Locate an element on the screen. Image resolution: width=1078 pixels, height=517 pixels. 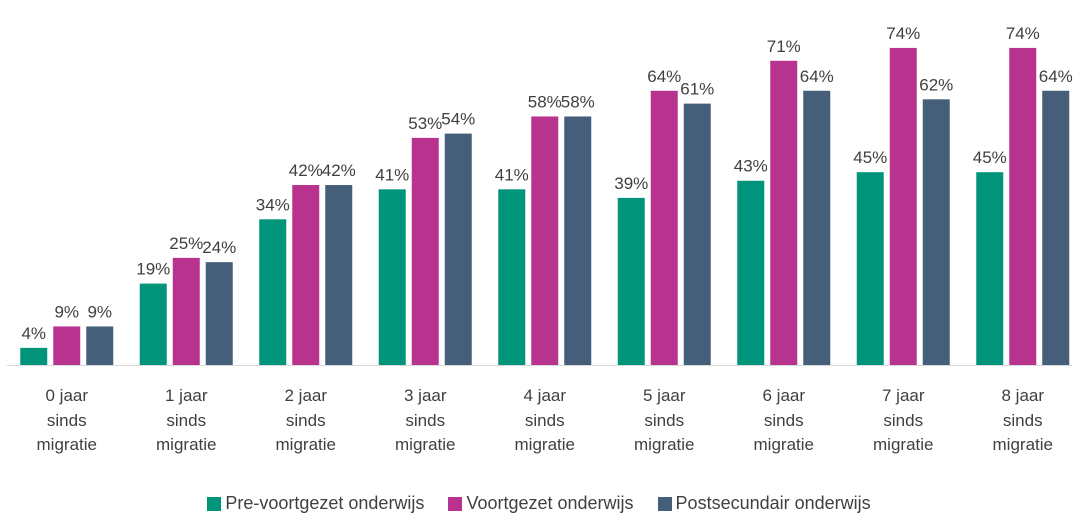
legend-item: Pre-voortgezet onderwijs is located at coordinates (315, 503).